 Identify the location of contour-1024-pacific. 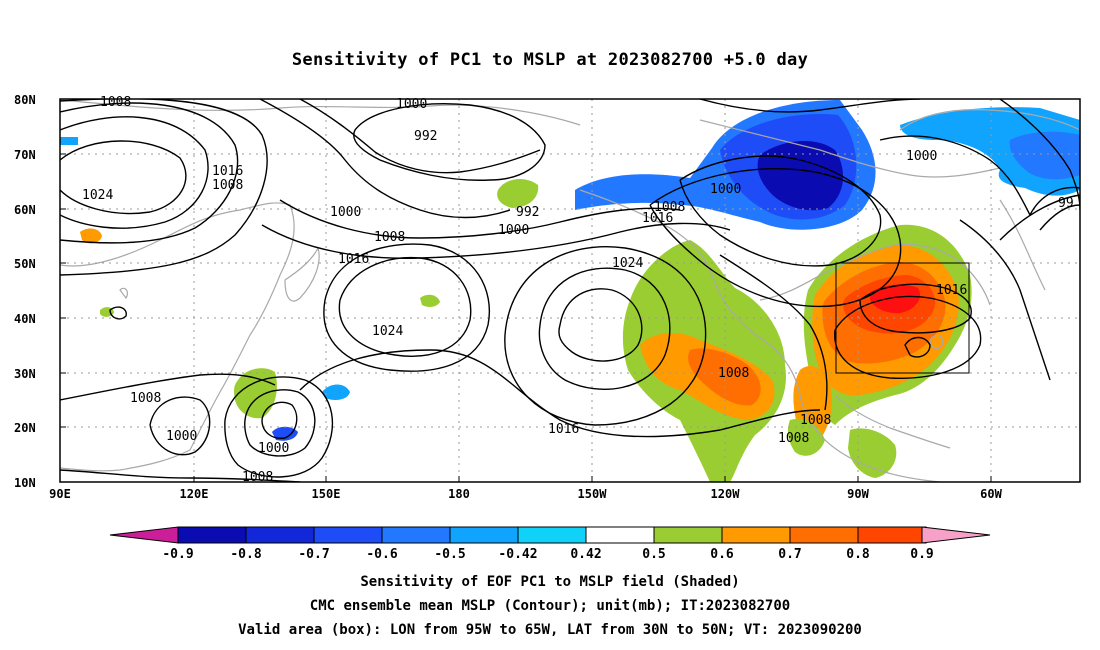
(405, 306).